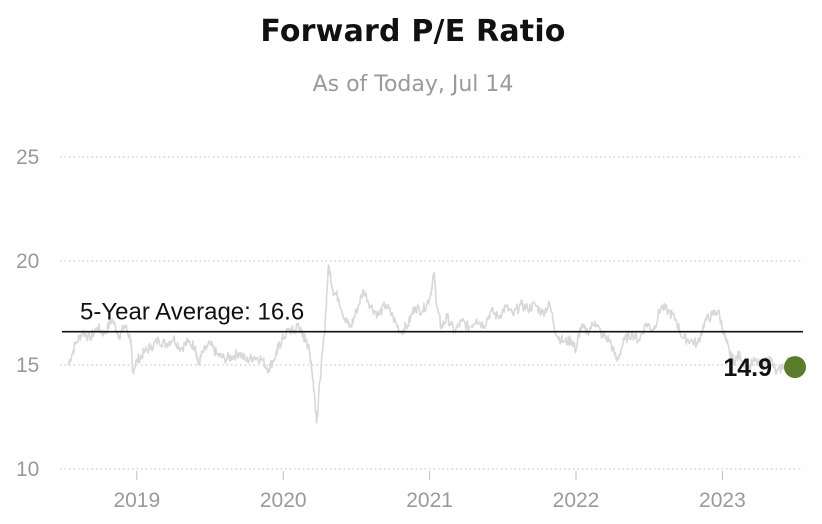 This screenshot has width=822, height=524. What do you see at coordinates (27, 261) in the screenshot?
I see `y-tick-label: 20` at bounding box center [27, 261].